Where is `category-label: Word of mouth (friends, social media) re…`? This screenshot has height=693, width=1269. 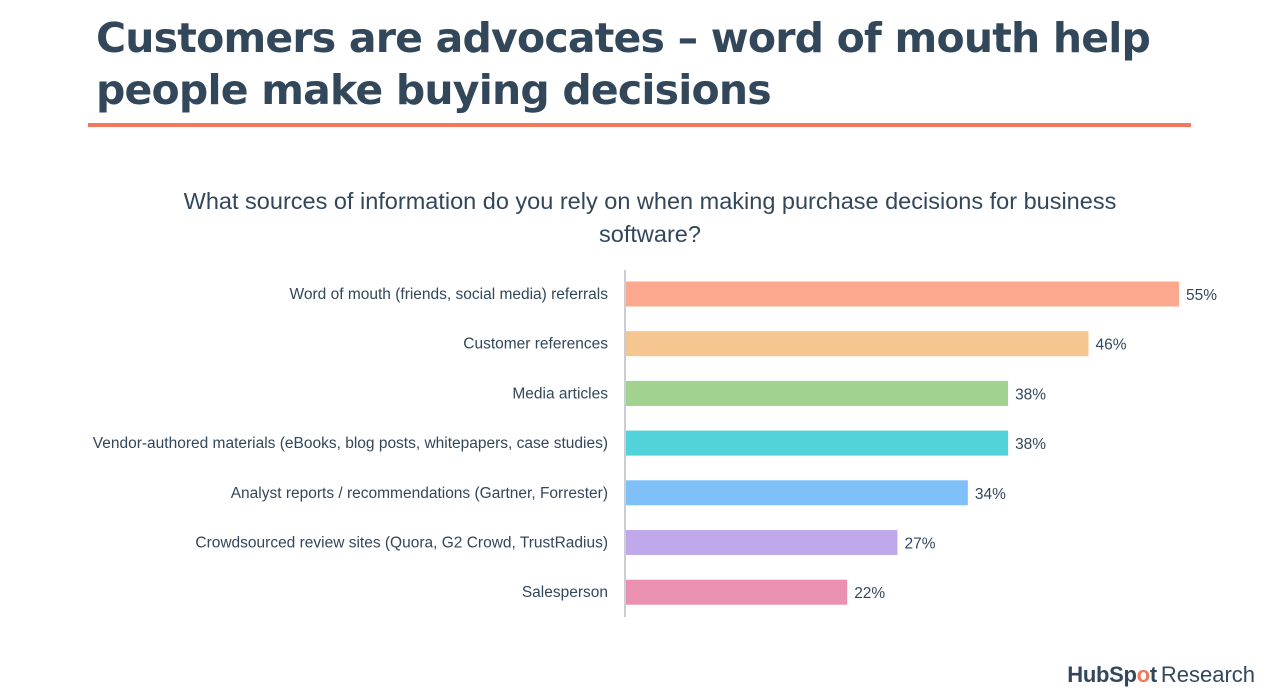
category-label: Word of mouth (friends, social media) re… is located at coordinates (449, 294).